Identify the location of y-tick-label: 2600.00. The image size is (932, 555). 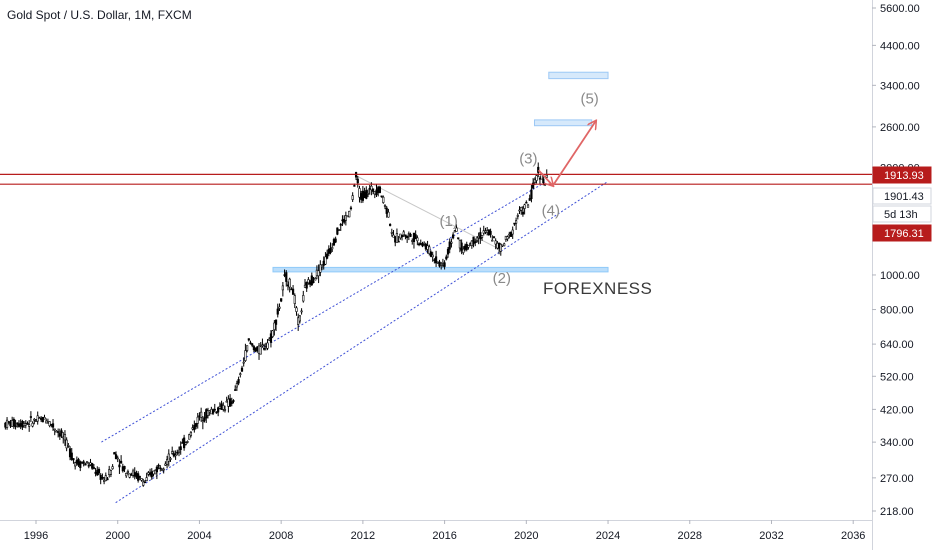
(900, 128).